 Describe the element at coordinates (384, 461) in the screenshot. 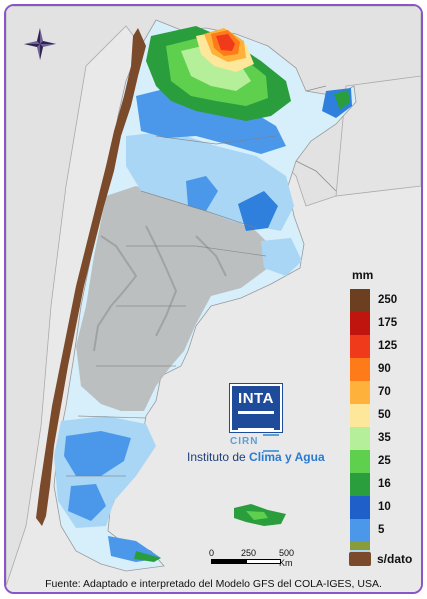

I see `legend-label-25: 25` at that location.